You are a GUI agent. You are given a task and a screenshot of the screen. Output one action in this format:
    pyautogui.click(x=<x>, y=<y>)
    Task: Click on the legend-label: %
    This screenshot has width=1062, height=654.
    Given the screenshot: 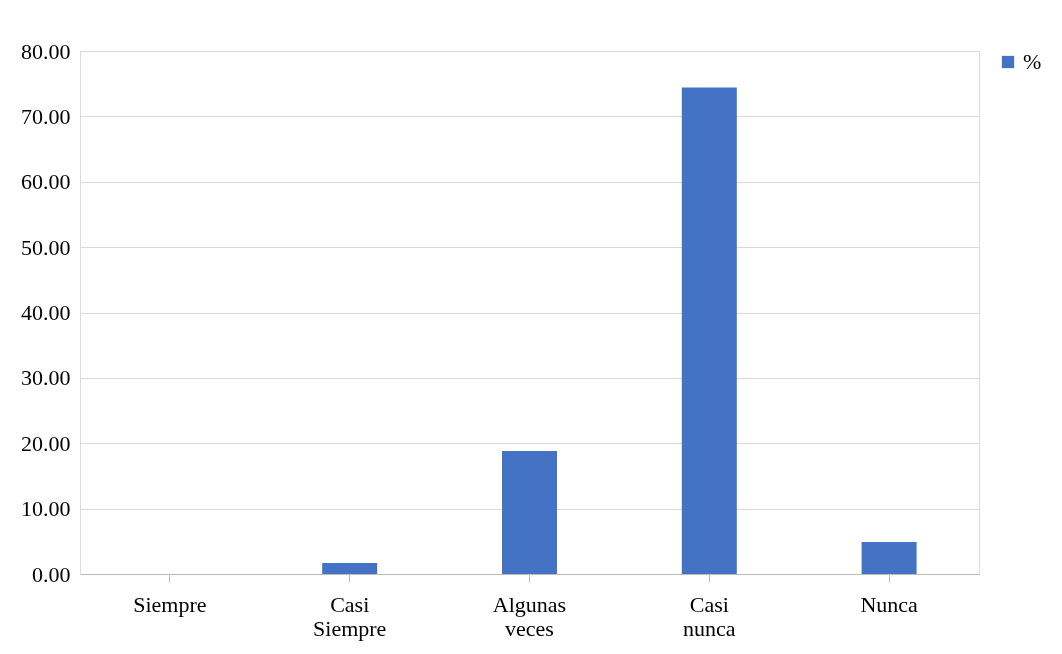 What is the action you would take?
    pyautogui.click(x=1032, y=61)
    